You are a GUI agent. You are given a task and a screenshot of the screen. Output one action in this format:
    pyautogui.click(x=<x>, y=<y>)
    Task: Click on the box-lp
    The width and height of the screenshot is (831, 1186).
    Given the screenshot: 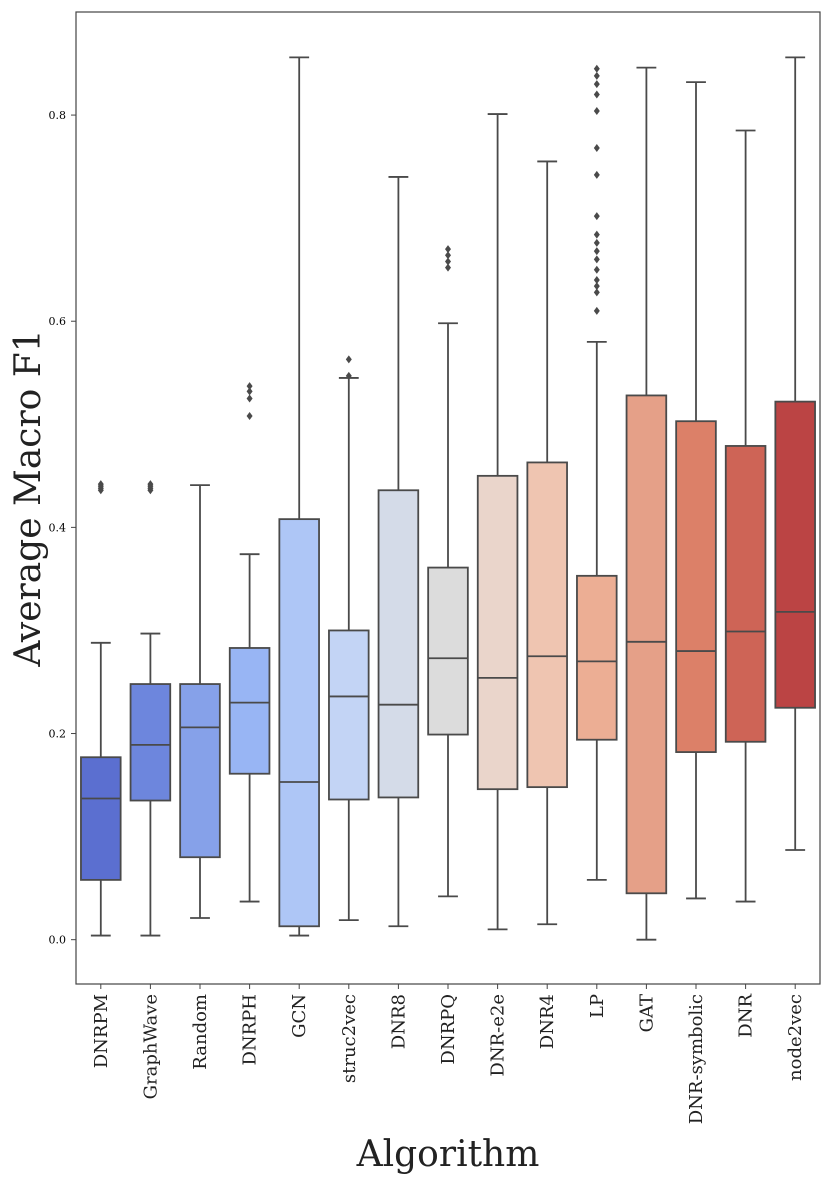 What is the action you would take?
    pyautogui.click(x=597, y=657)
    